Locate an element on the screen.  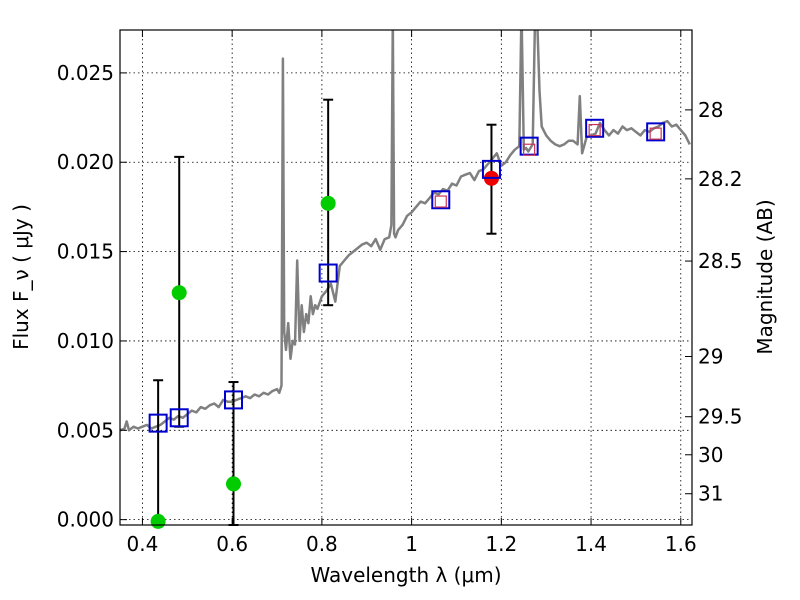
x-axis-label: Wavelength λ (μm) is located at coordinates (405, 575).